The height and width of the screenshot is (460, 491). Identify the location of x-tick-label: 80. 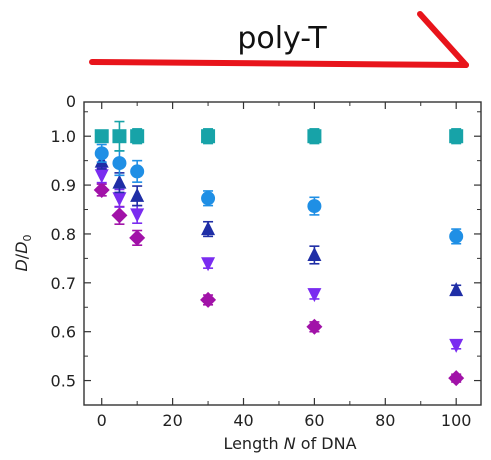
(385, 420).